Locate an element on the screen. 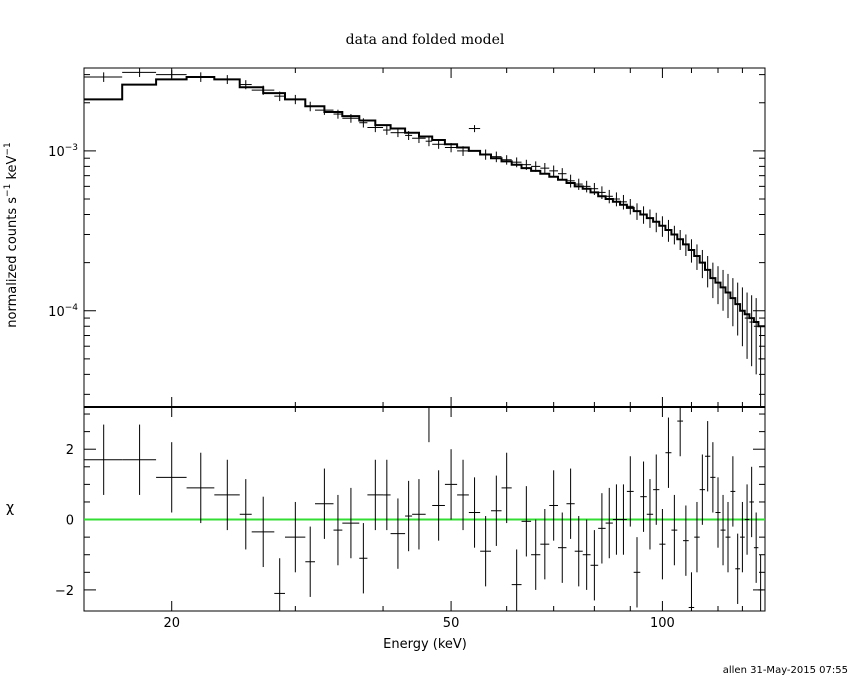 The width and height of the screenshot is (850, 680). x-tick-labels: 20 50 100 is located at coordinates (418, 623).